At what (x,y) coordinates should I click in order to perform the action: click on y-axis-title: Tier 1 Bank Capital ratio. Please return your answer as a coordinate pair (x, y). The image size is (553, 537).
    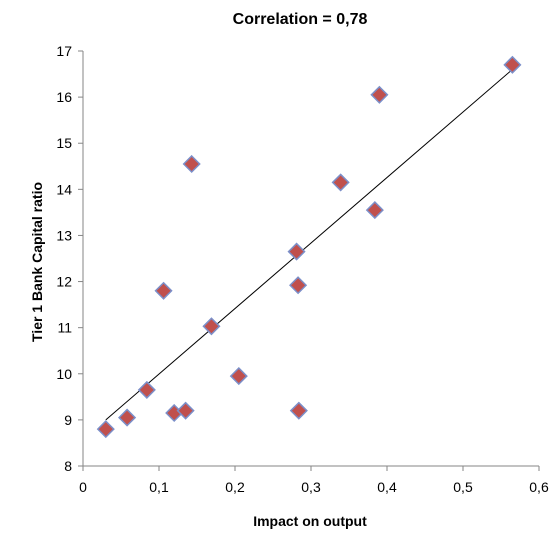
    Looking at the image, I should click on (37, 262).